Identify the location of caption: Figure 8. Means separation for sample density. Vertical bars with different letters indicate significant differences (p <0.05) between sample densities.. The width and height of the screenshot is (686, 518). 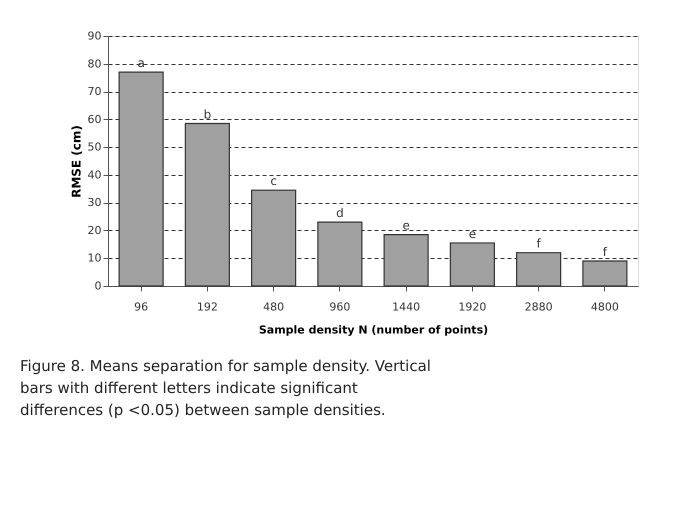
(225, 388).